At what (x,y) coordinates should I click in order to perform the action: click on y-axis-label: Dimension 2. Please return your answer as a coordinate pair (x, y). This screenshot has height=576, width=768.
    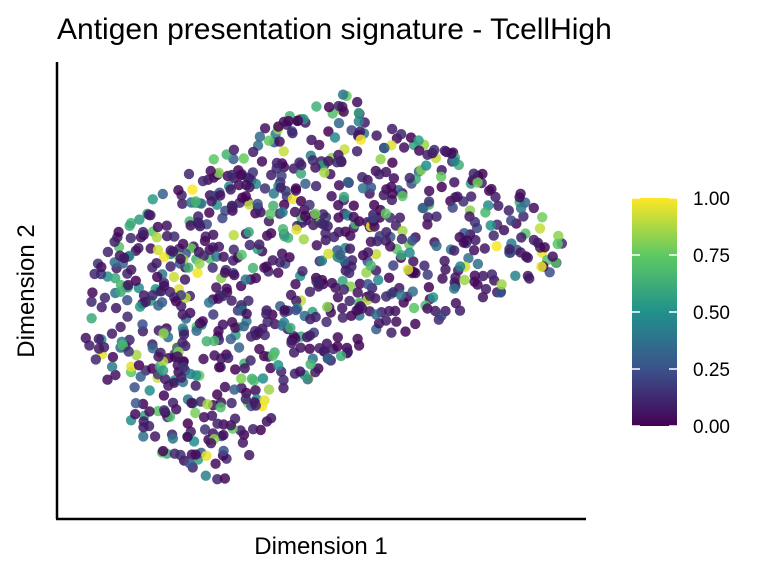
    Looking at the image, I should click on (26, 290).